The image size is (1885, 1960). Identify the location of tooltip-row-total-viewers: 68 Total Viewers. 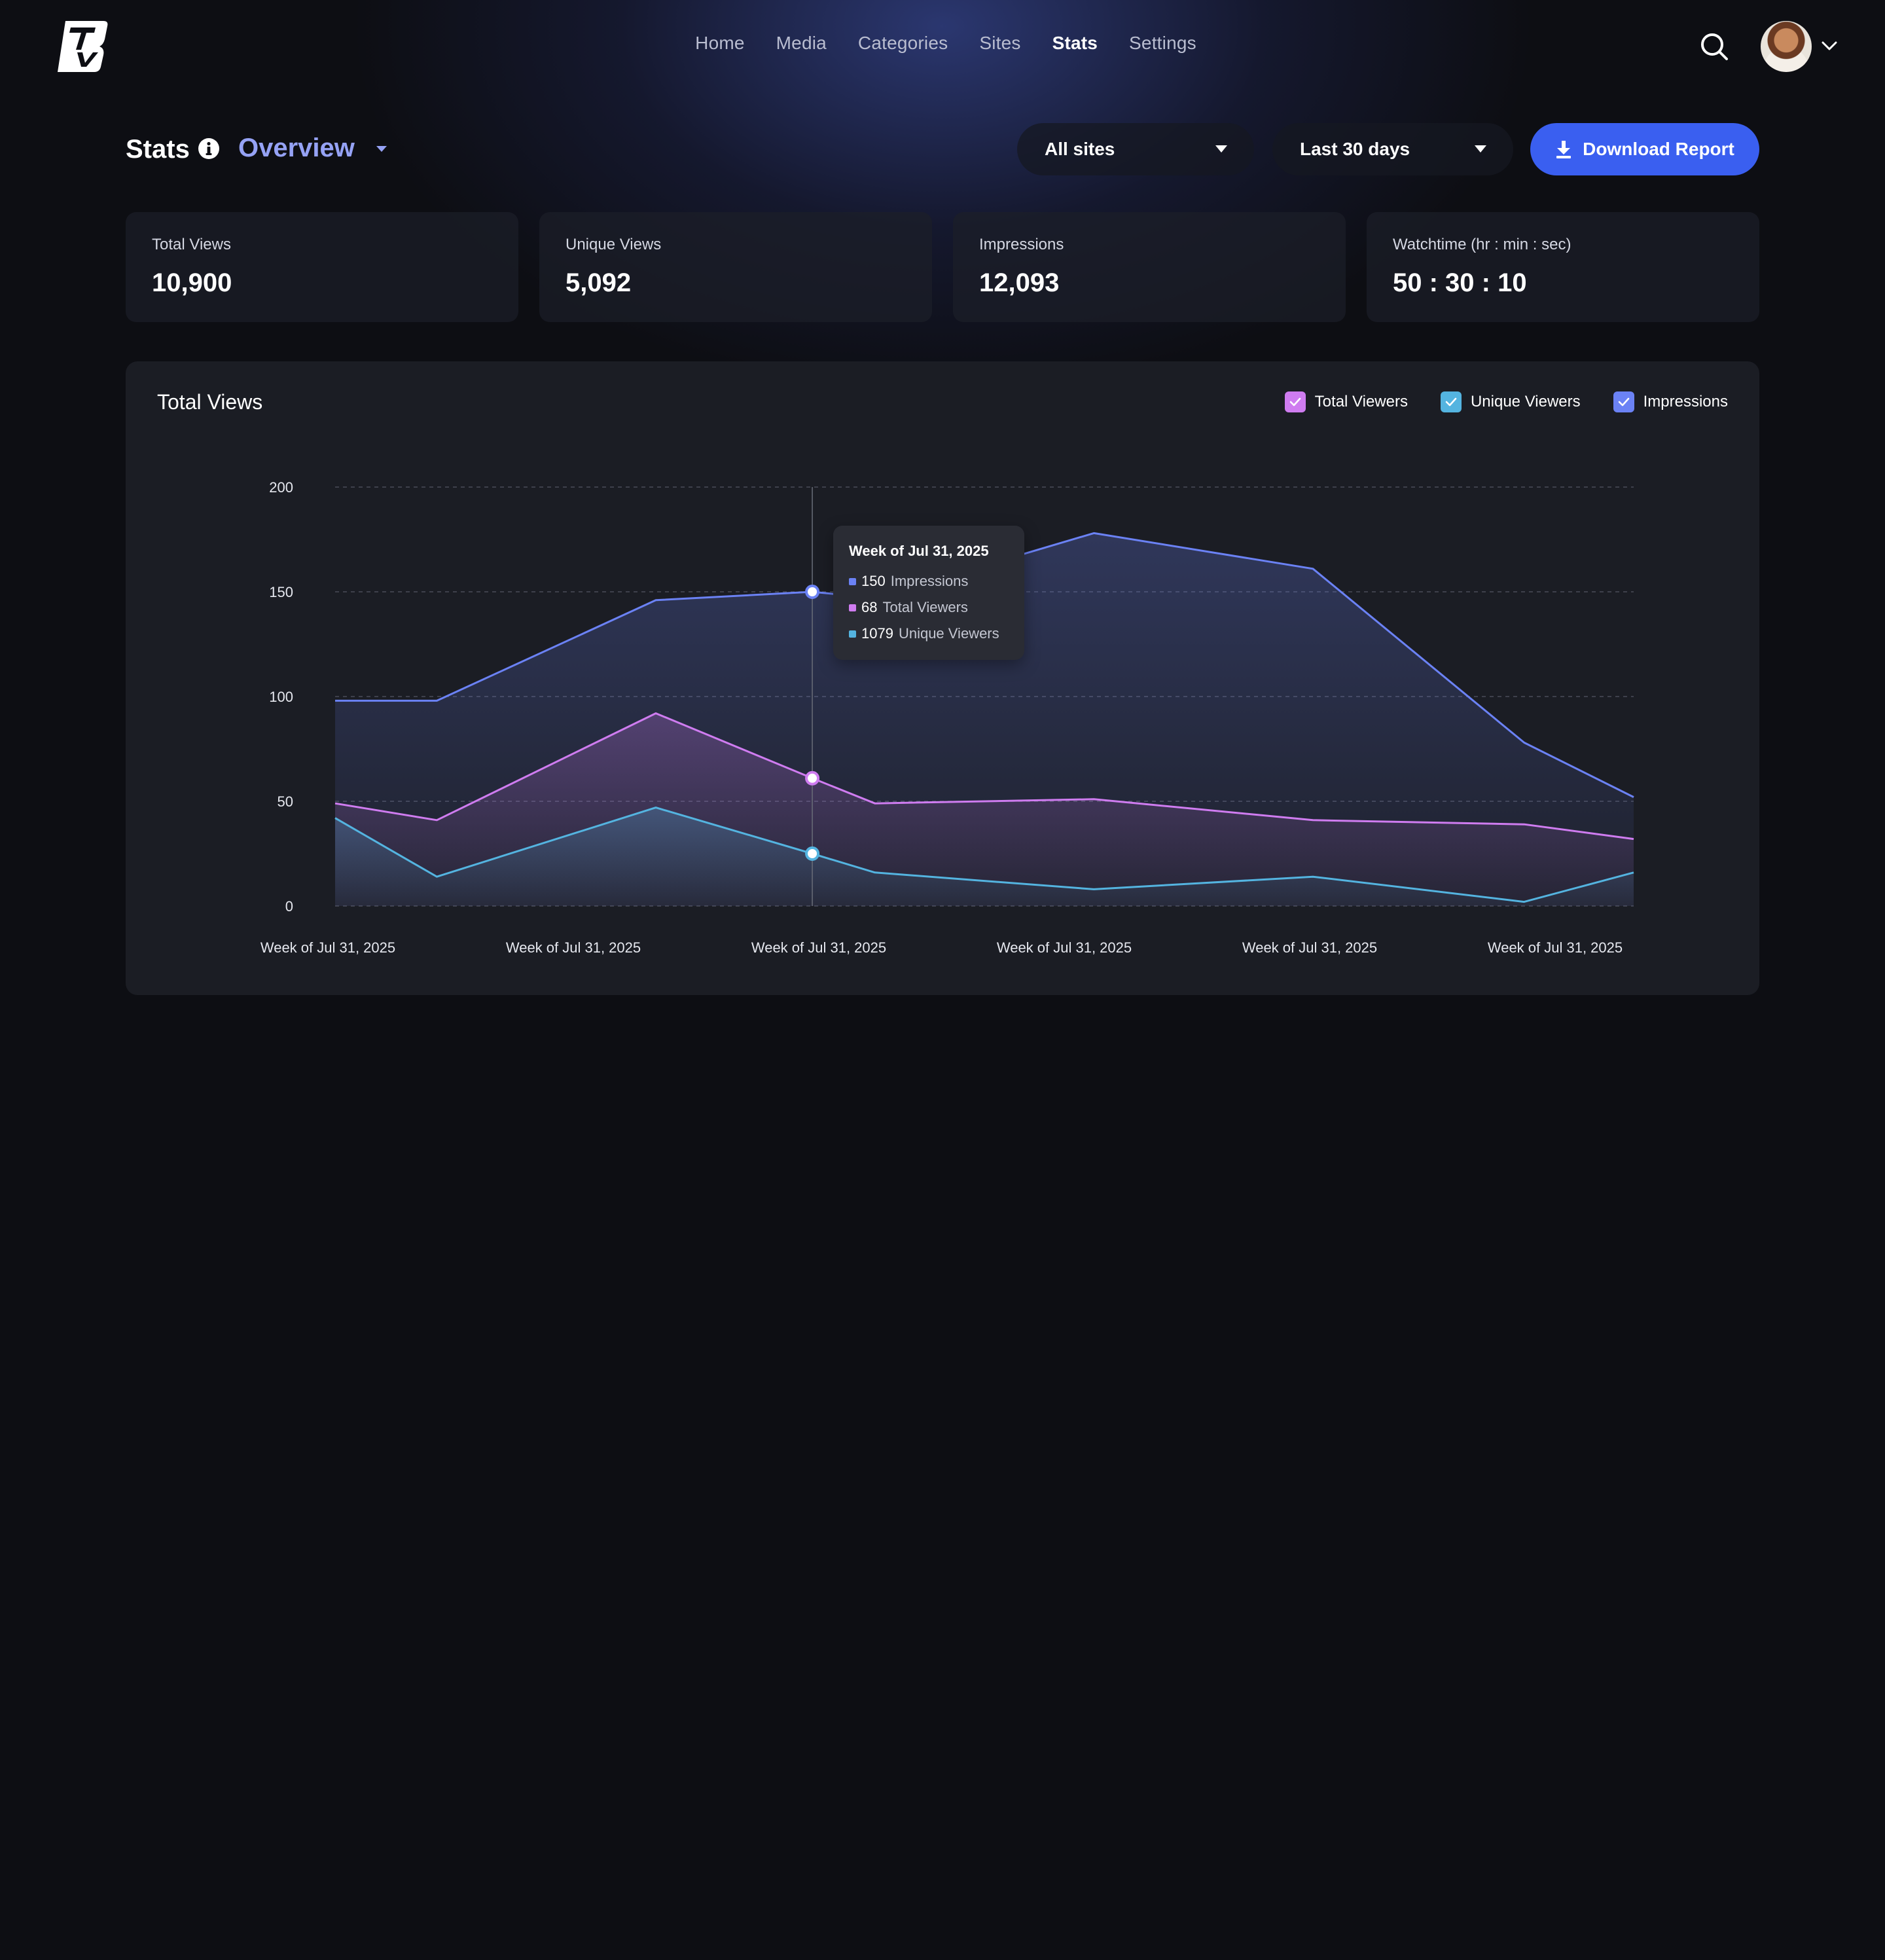
(908, 607).